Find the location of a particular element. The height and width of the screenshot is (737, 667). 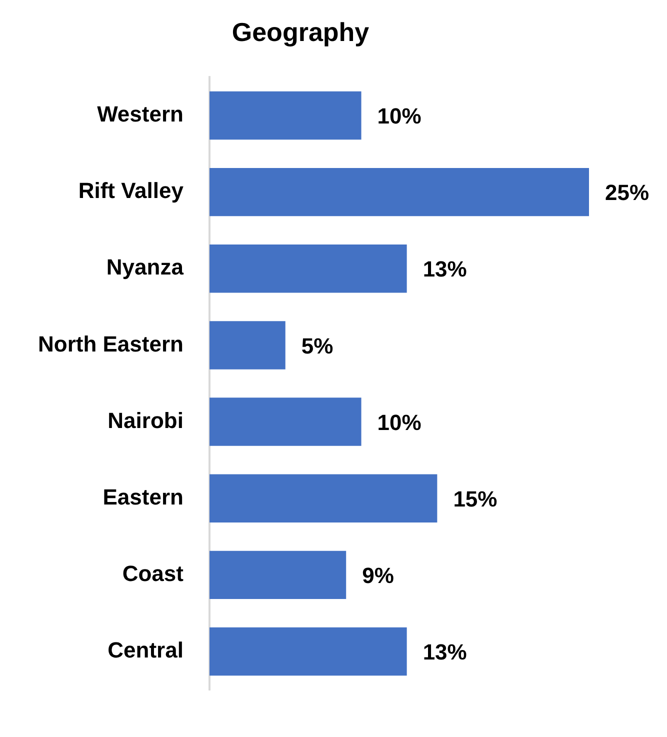

y-tick-label: Rift Valley is located at coordinates (131, 191).